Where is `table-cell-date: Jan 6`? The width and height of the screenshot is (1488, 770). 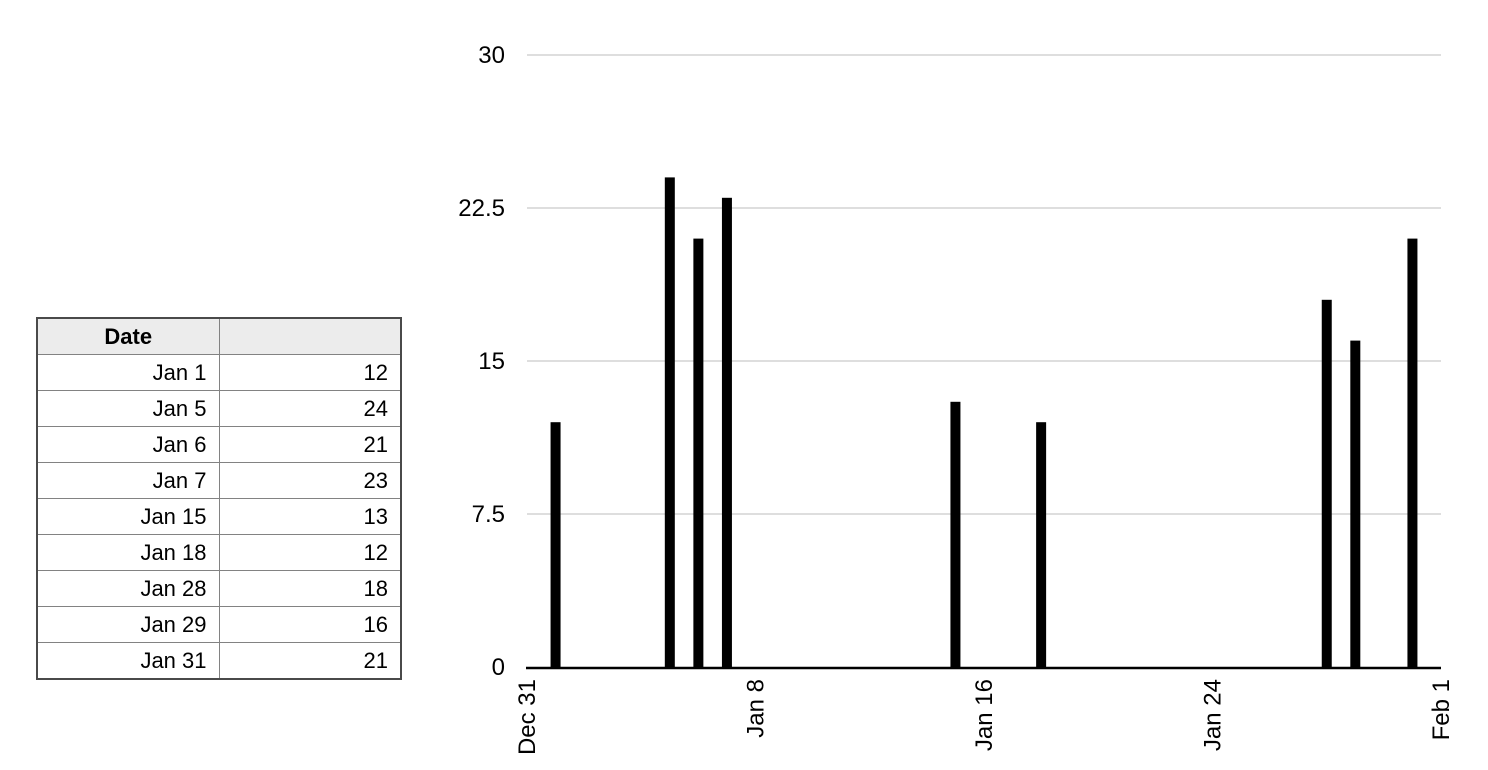 table-cell-date: Jan 6 is located at coordinates (128, 444).